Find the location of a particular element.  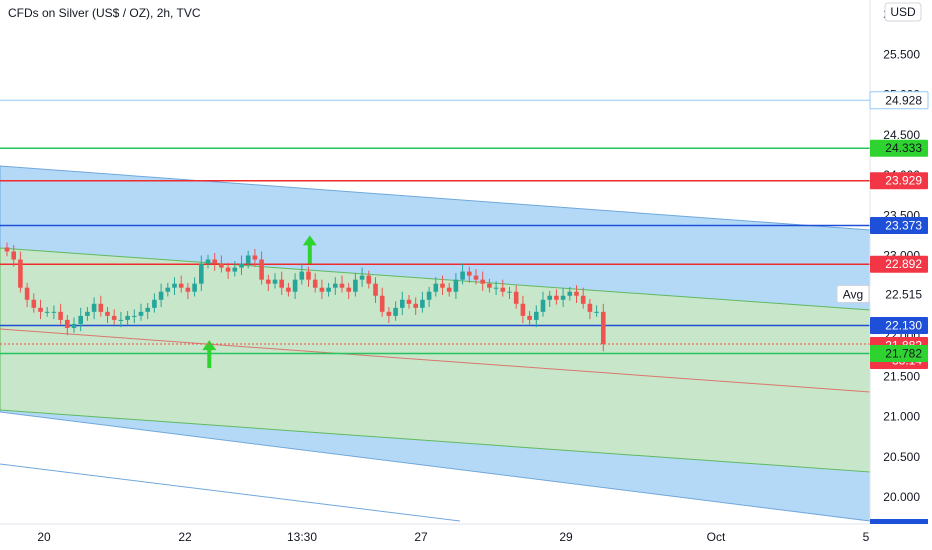

price-badge-label: 24.928 is located at coordinates (903, 100).